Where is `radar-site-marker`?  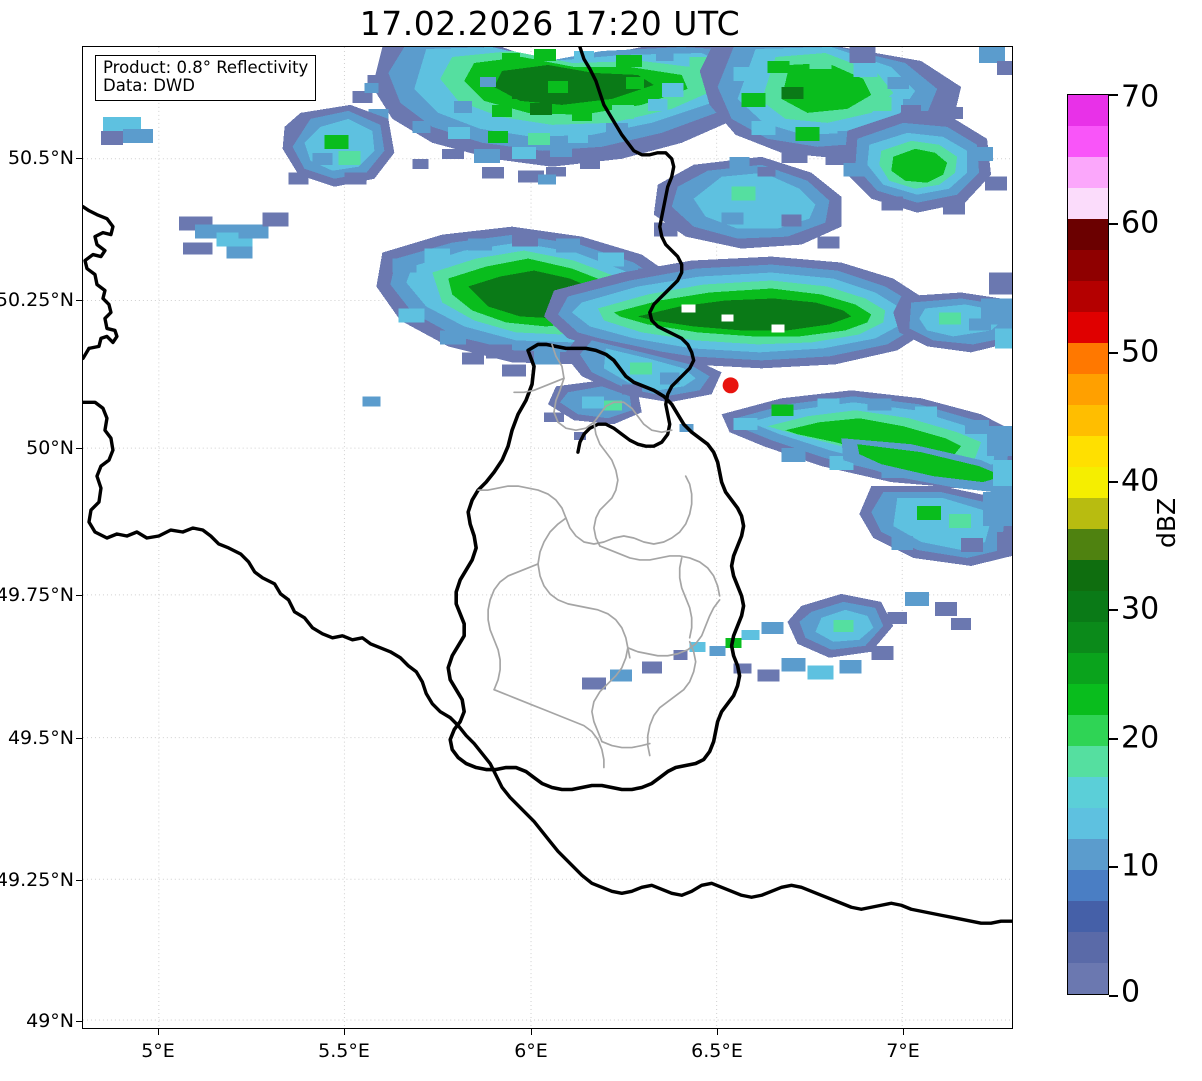 radar-site-marker is located at coordinates (730, 385).